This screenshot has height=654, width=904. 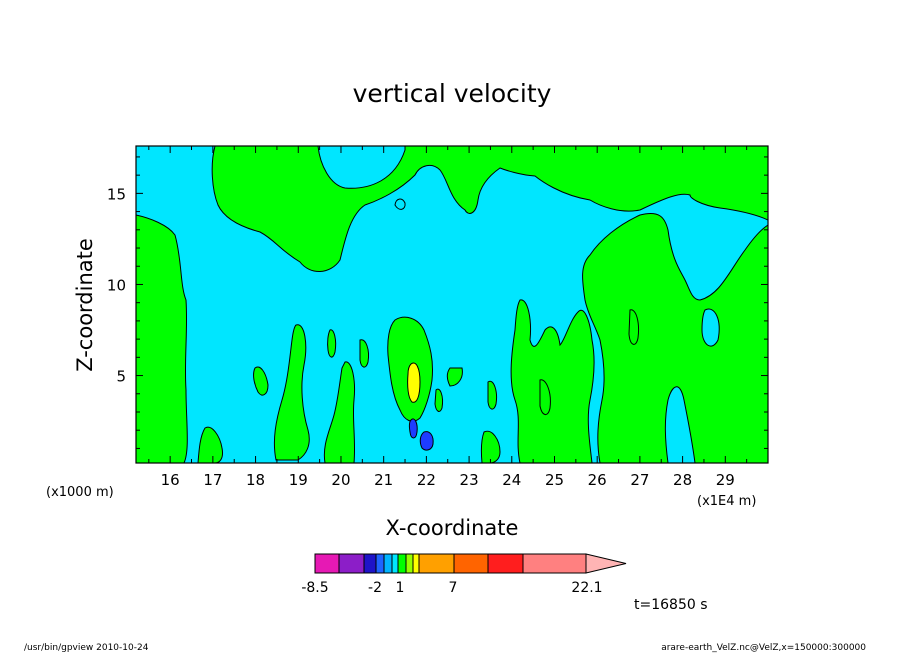 I want to click on right-green-hole, so click(x=710, y=327).